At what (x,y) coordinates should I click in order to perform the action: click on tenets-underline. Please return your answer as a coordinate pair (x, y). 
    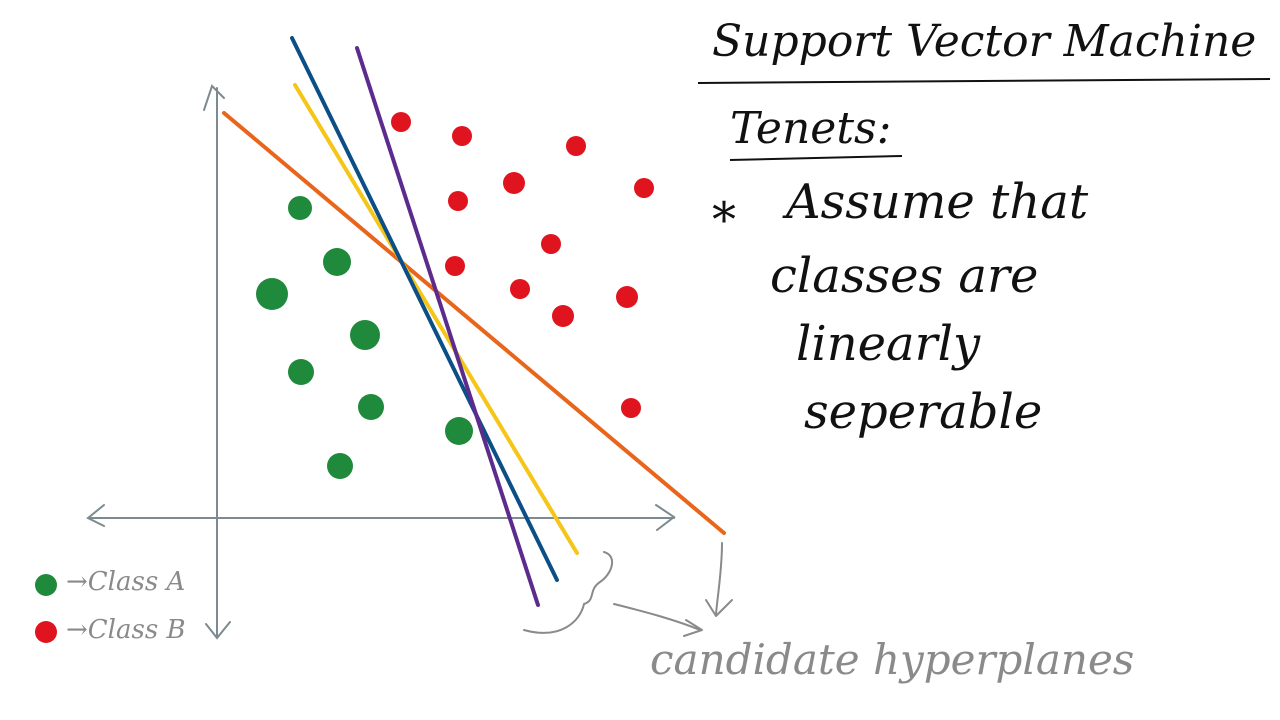
    Looking at the image, I should click on (816, 158).